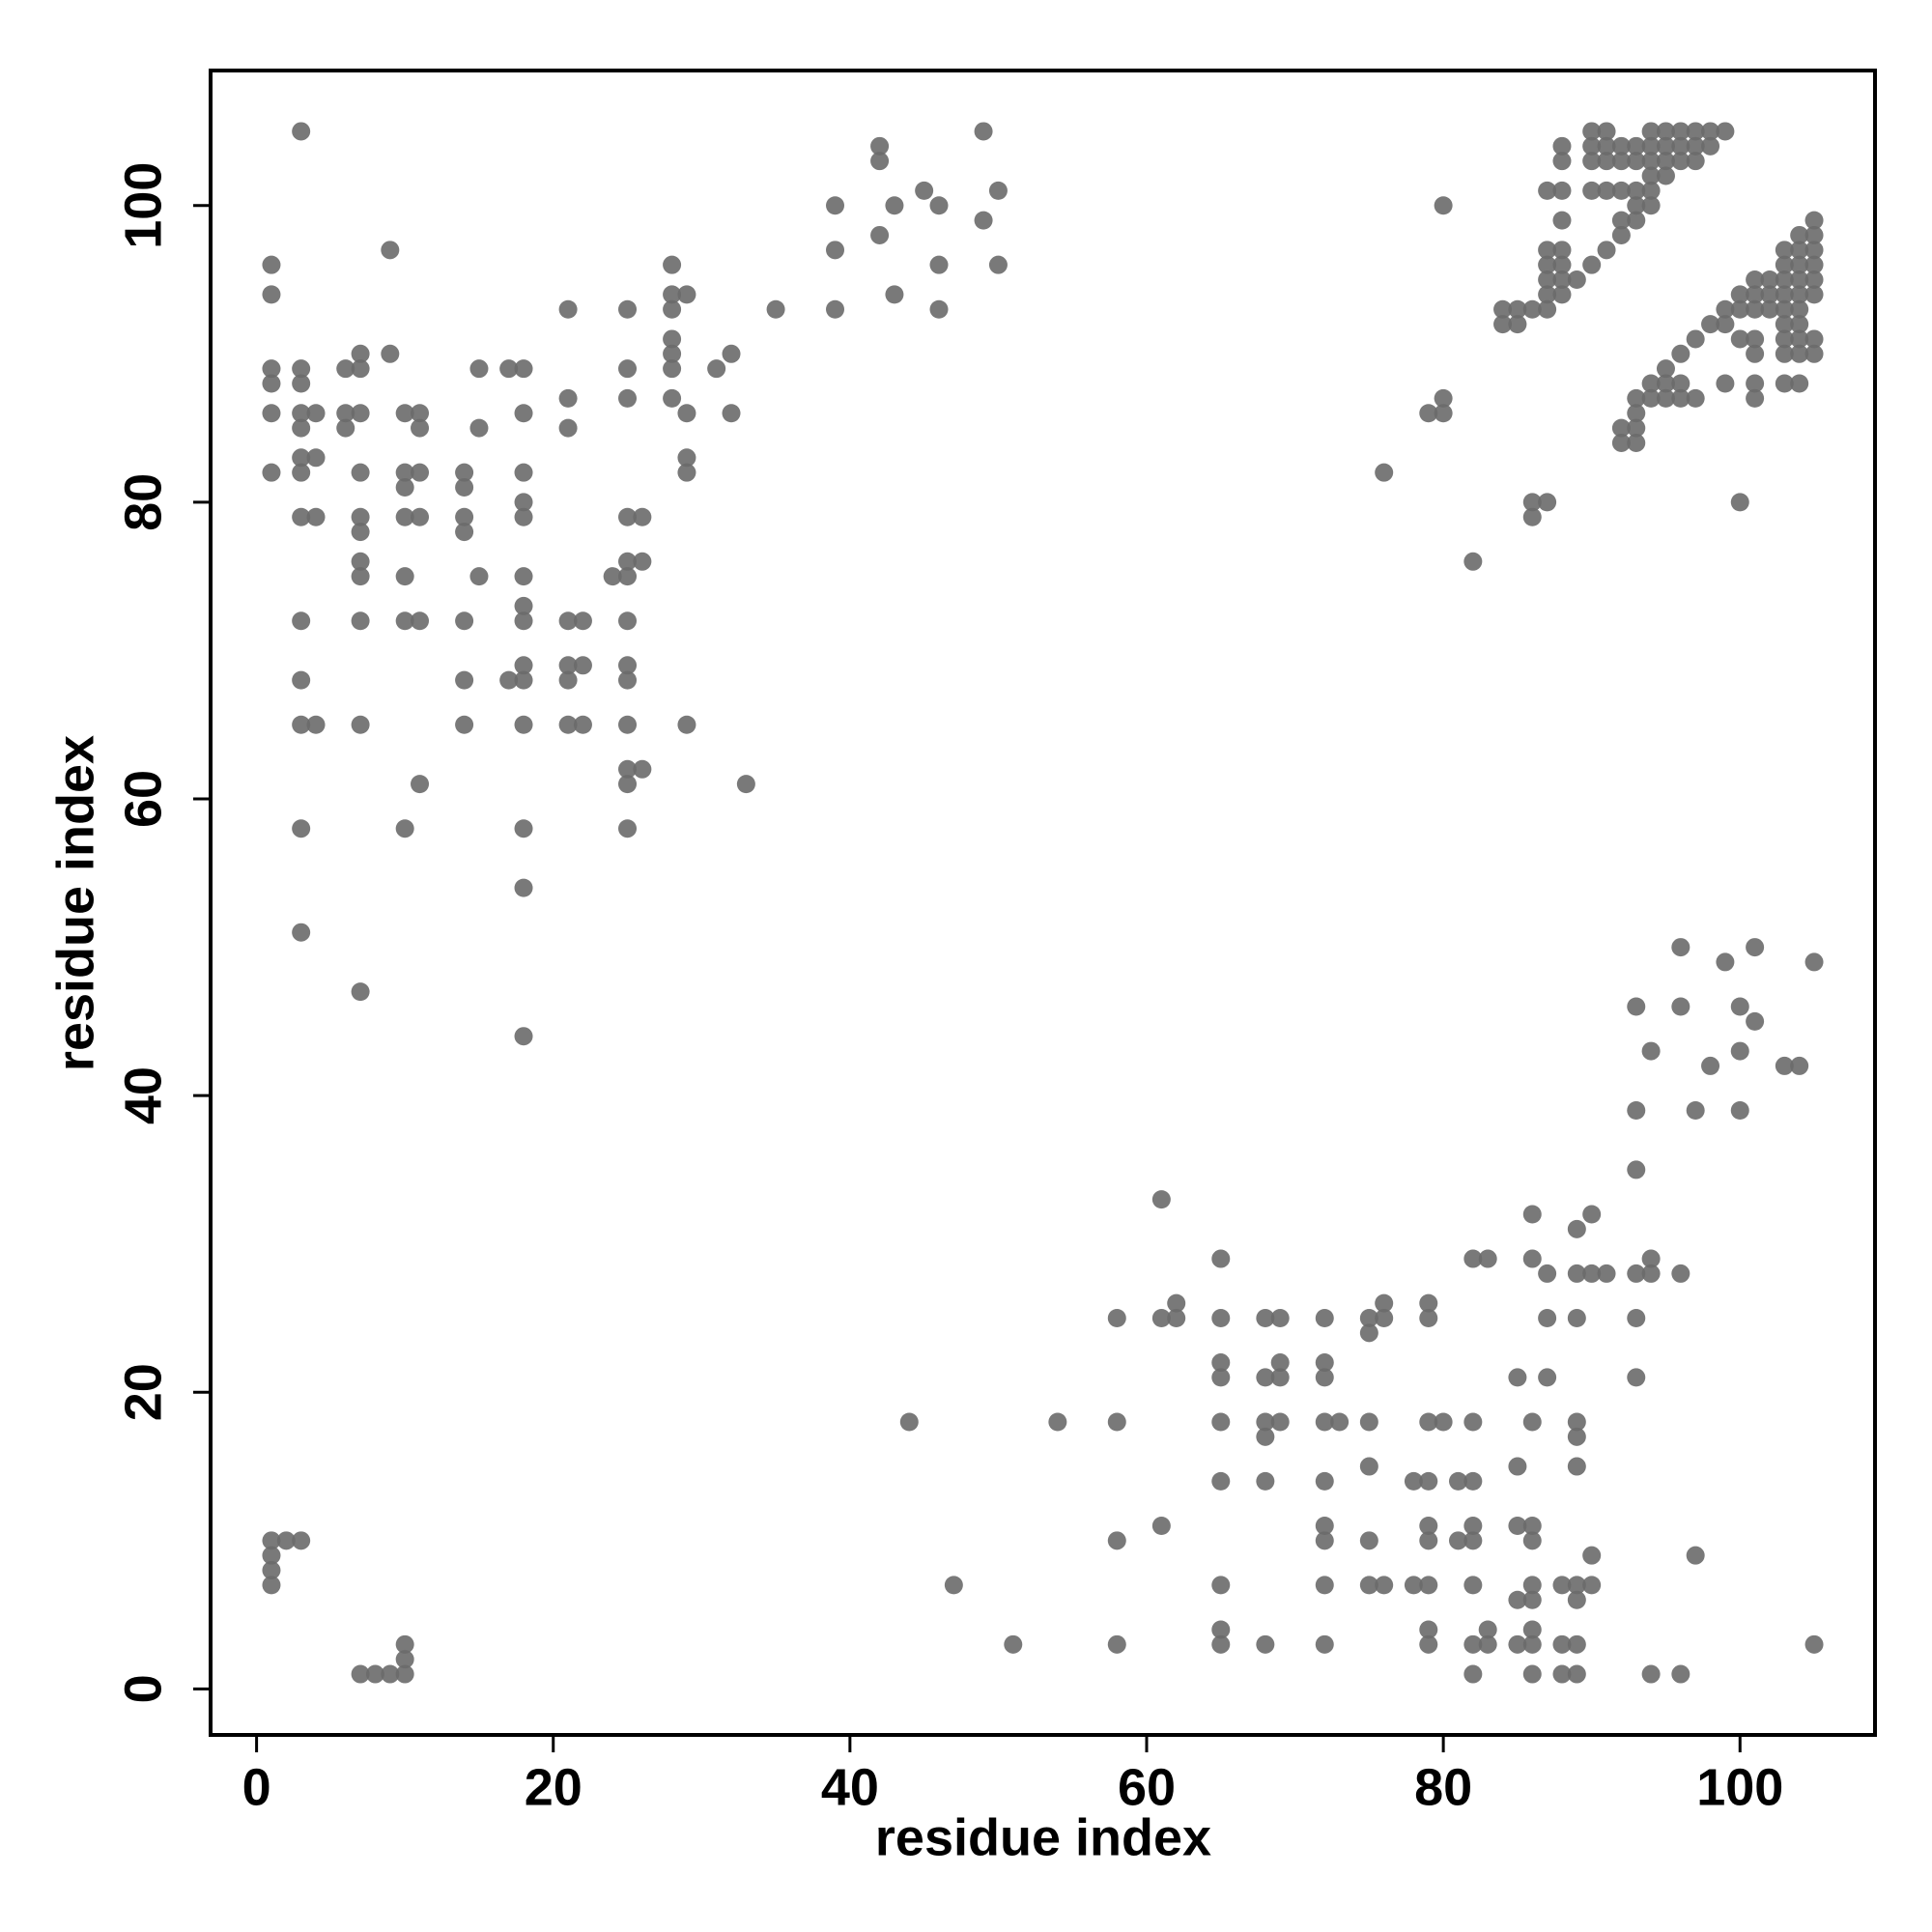 This screenshot has height=1932, width=1932. Describe the element at coordinates (1147, 1787) in the screenshot. I see `x-tick-label: 60` at that location.